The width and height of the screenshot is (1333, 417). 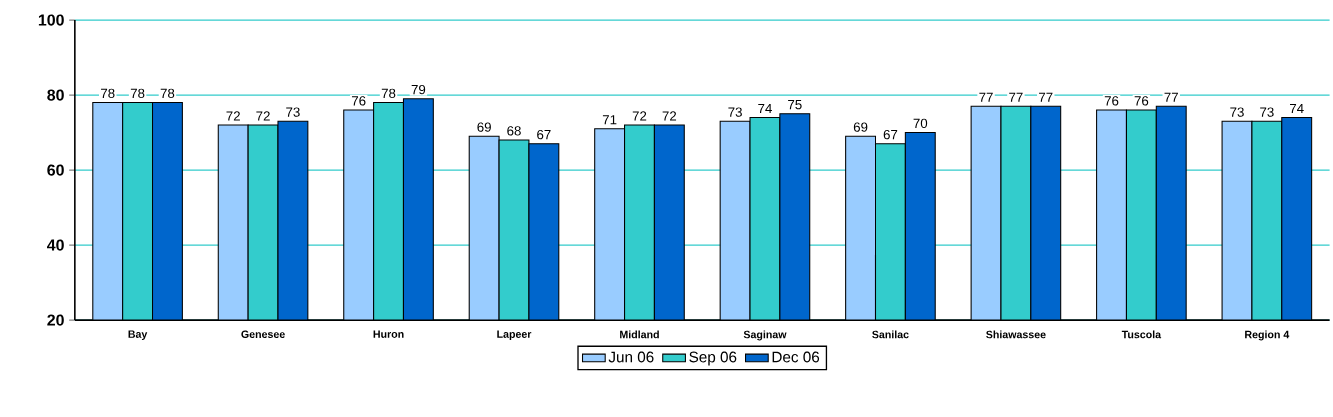 I want to click on y-tick-label: 40, so click(x=55, y=245).